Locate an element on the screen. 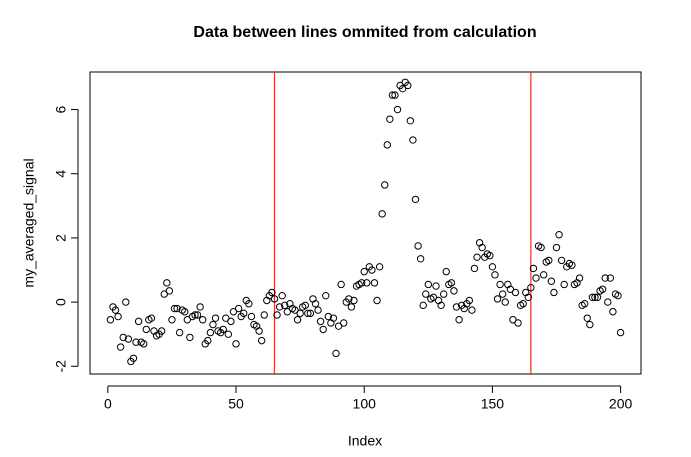 The image size is (691, 457). y-tick-label: 4 is located at coordinates (61, 174).